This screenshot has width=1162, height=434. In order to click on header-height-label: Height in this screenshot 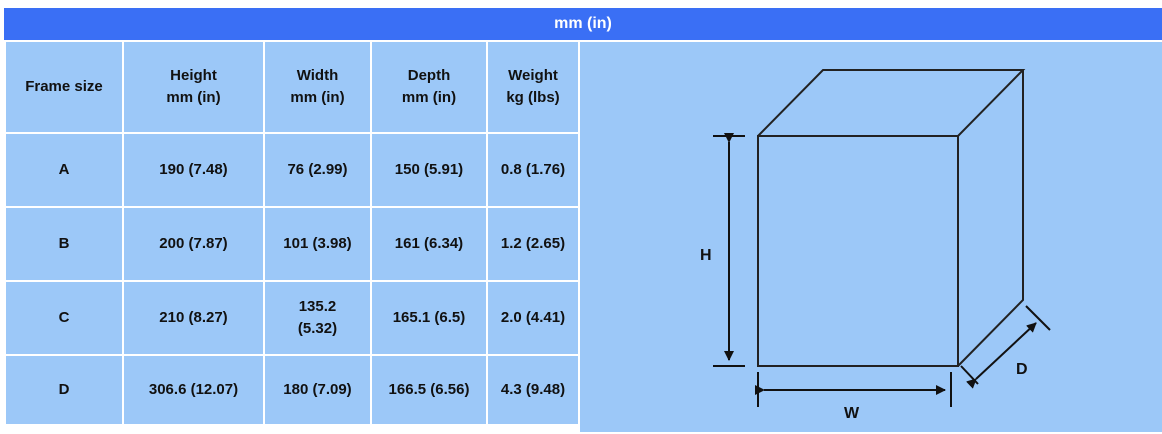, I will do `click(193, 75)`.